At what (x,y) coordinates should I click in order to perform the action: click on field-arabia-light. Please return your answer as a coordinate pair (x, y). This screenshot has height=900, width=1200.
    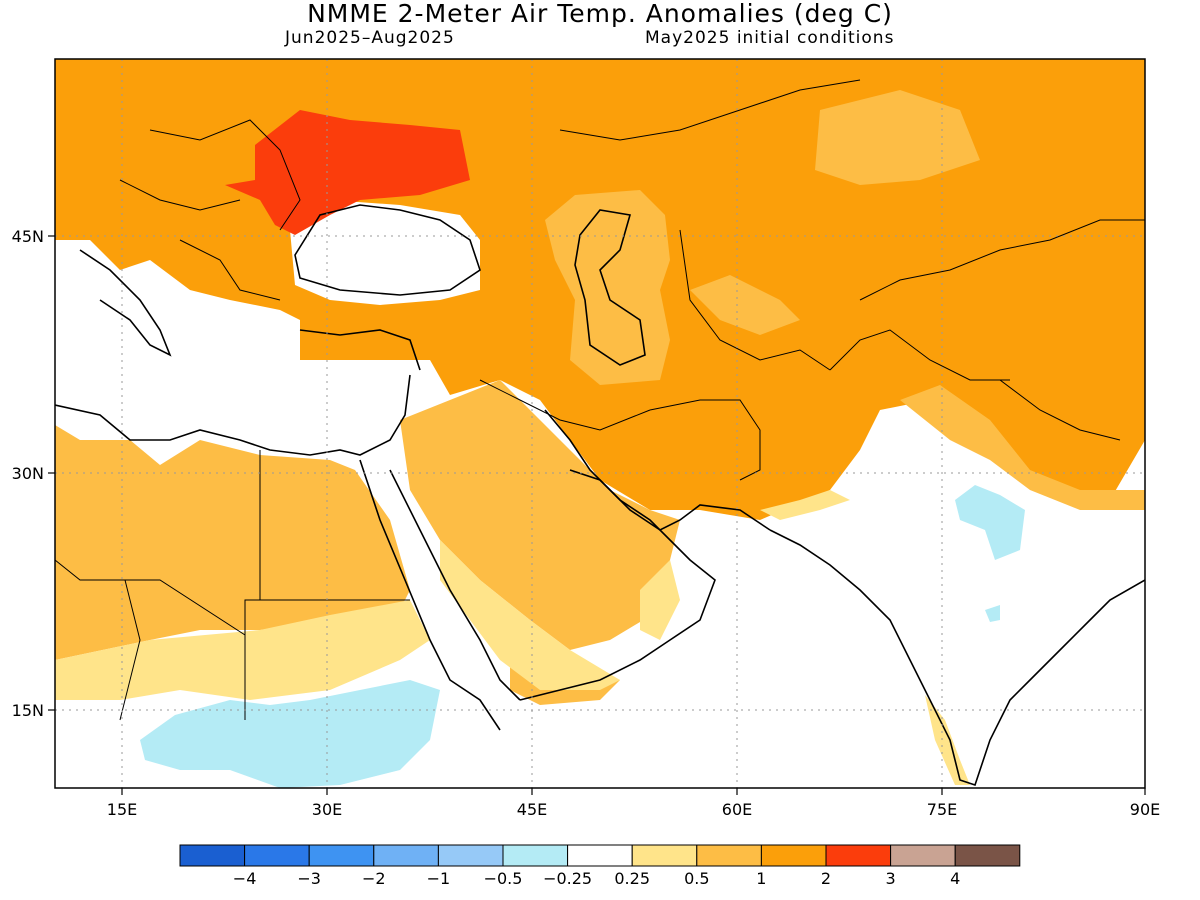
    Looking at the image, I should click on (530, 615).